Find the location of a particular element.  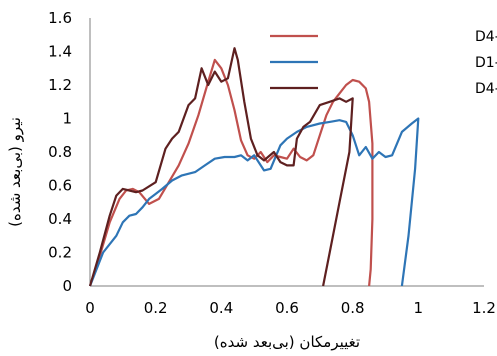

y-axis-title: نیرو (بی‌بعد شده) is located at coordinates (15, 172).